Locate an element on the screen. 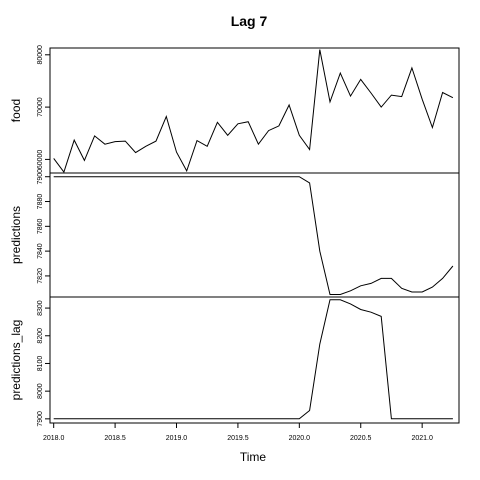 This screenshot has width=480, height=480. x-tick-label: 2020.5 is located at coordinates (361, 438).